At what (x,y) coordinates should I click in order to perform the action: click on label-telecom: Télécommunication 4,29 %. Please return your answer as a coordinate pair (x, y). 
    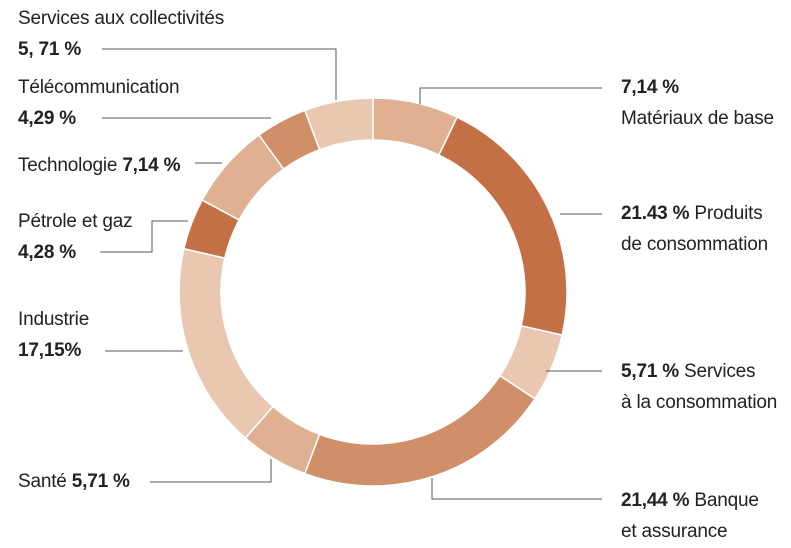
    Looking at the image, I should click on (99, 103).